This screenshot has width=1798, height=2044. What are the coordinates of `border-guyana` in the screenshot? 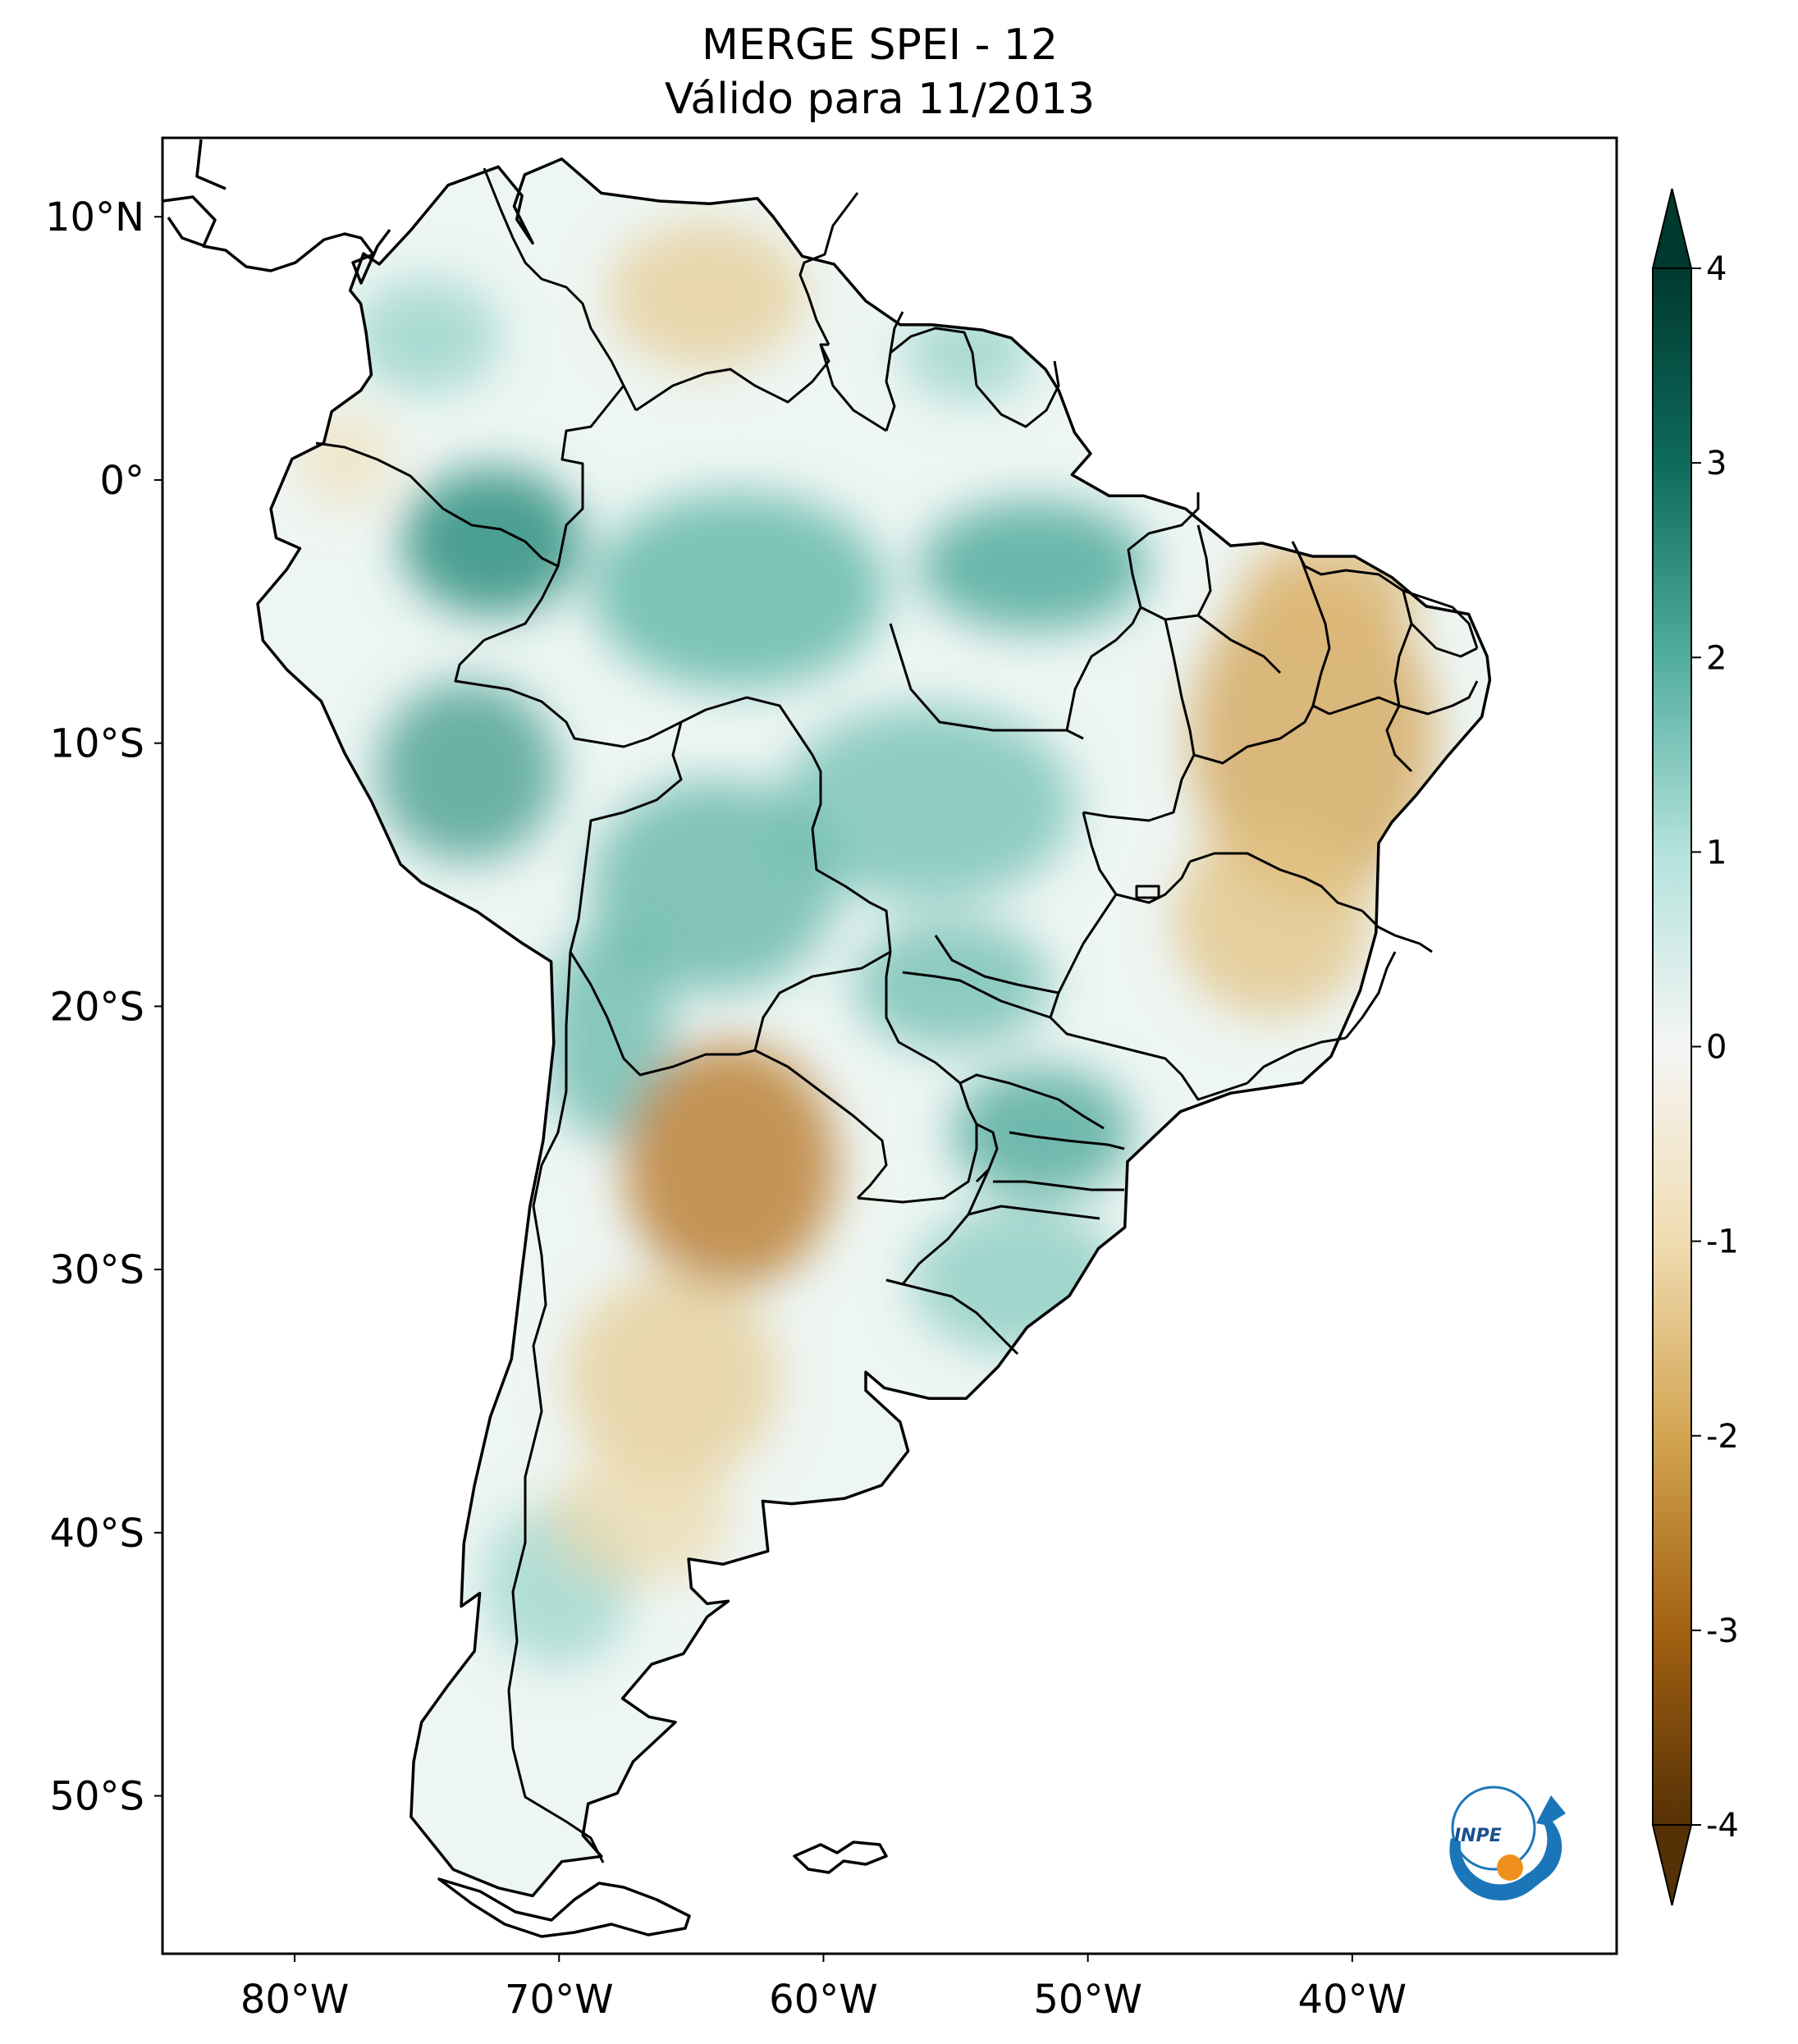 It's located at (843, 312).